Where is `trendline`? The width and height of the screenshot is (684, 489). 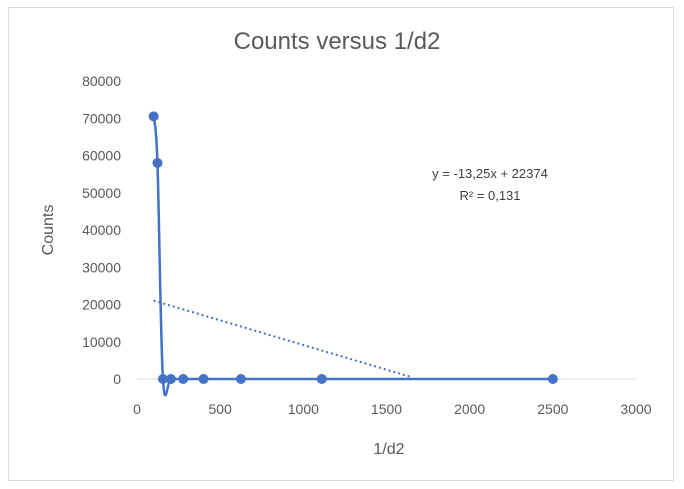
trendline is located at coordinates (282, 338).